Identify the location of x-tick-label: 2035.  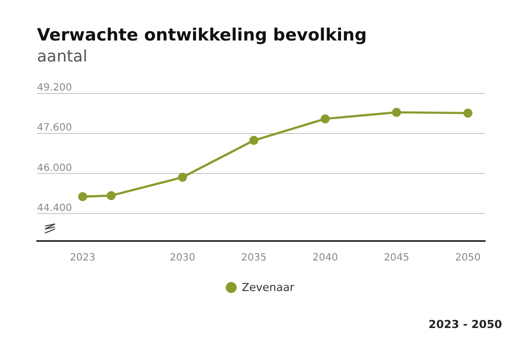
(254, 258).